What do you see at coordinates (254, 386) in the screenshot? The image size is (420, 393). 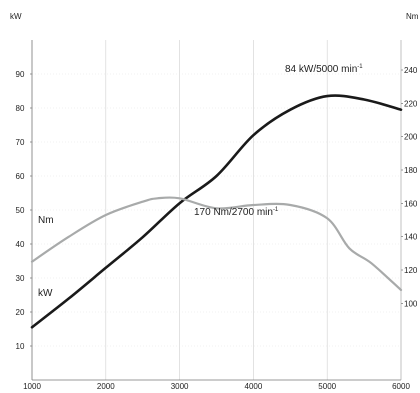 I see `x-tick-label-4000: 4000` at bounding box center [254, 386].